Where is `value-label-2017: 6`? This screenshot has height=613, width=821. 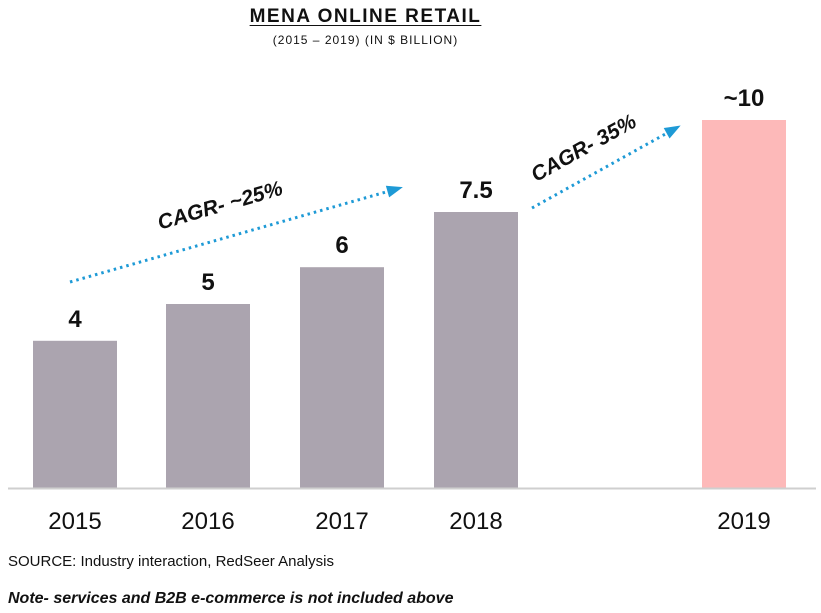 value-label-2017: 6 is located at coordinates (341, 245).